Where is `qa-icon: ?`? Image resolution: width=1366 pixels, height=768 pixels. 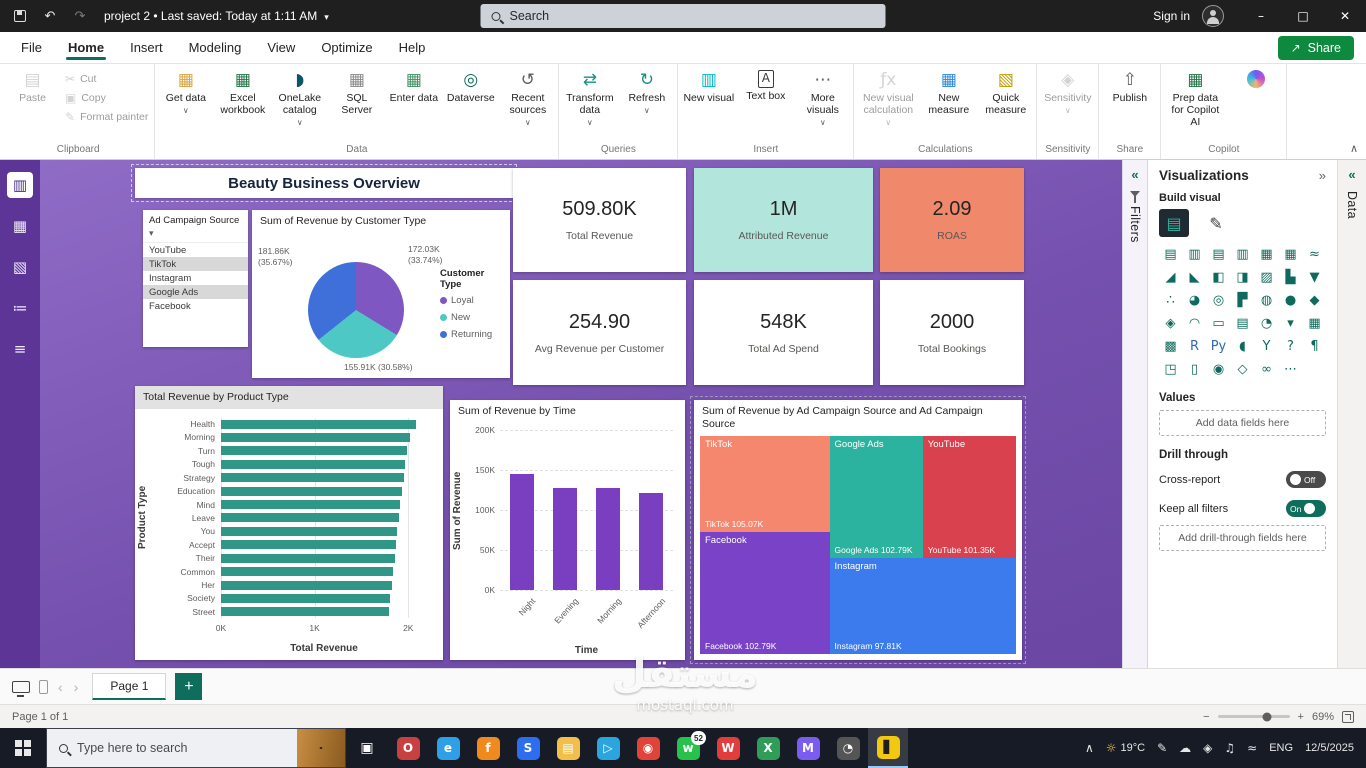
qa-icon: ? is located at coordinates (1290, 346).